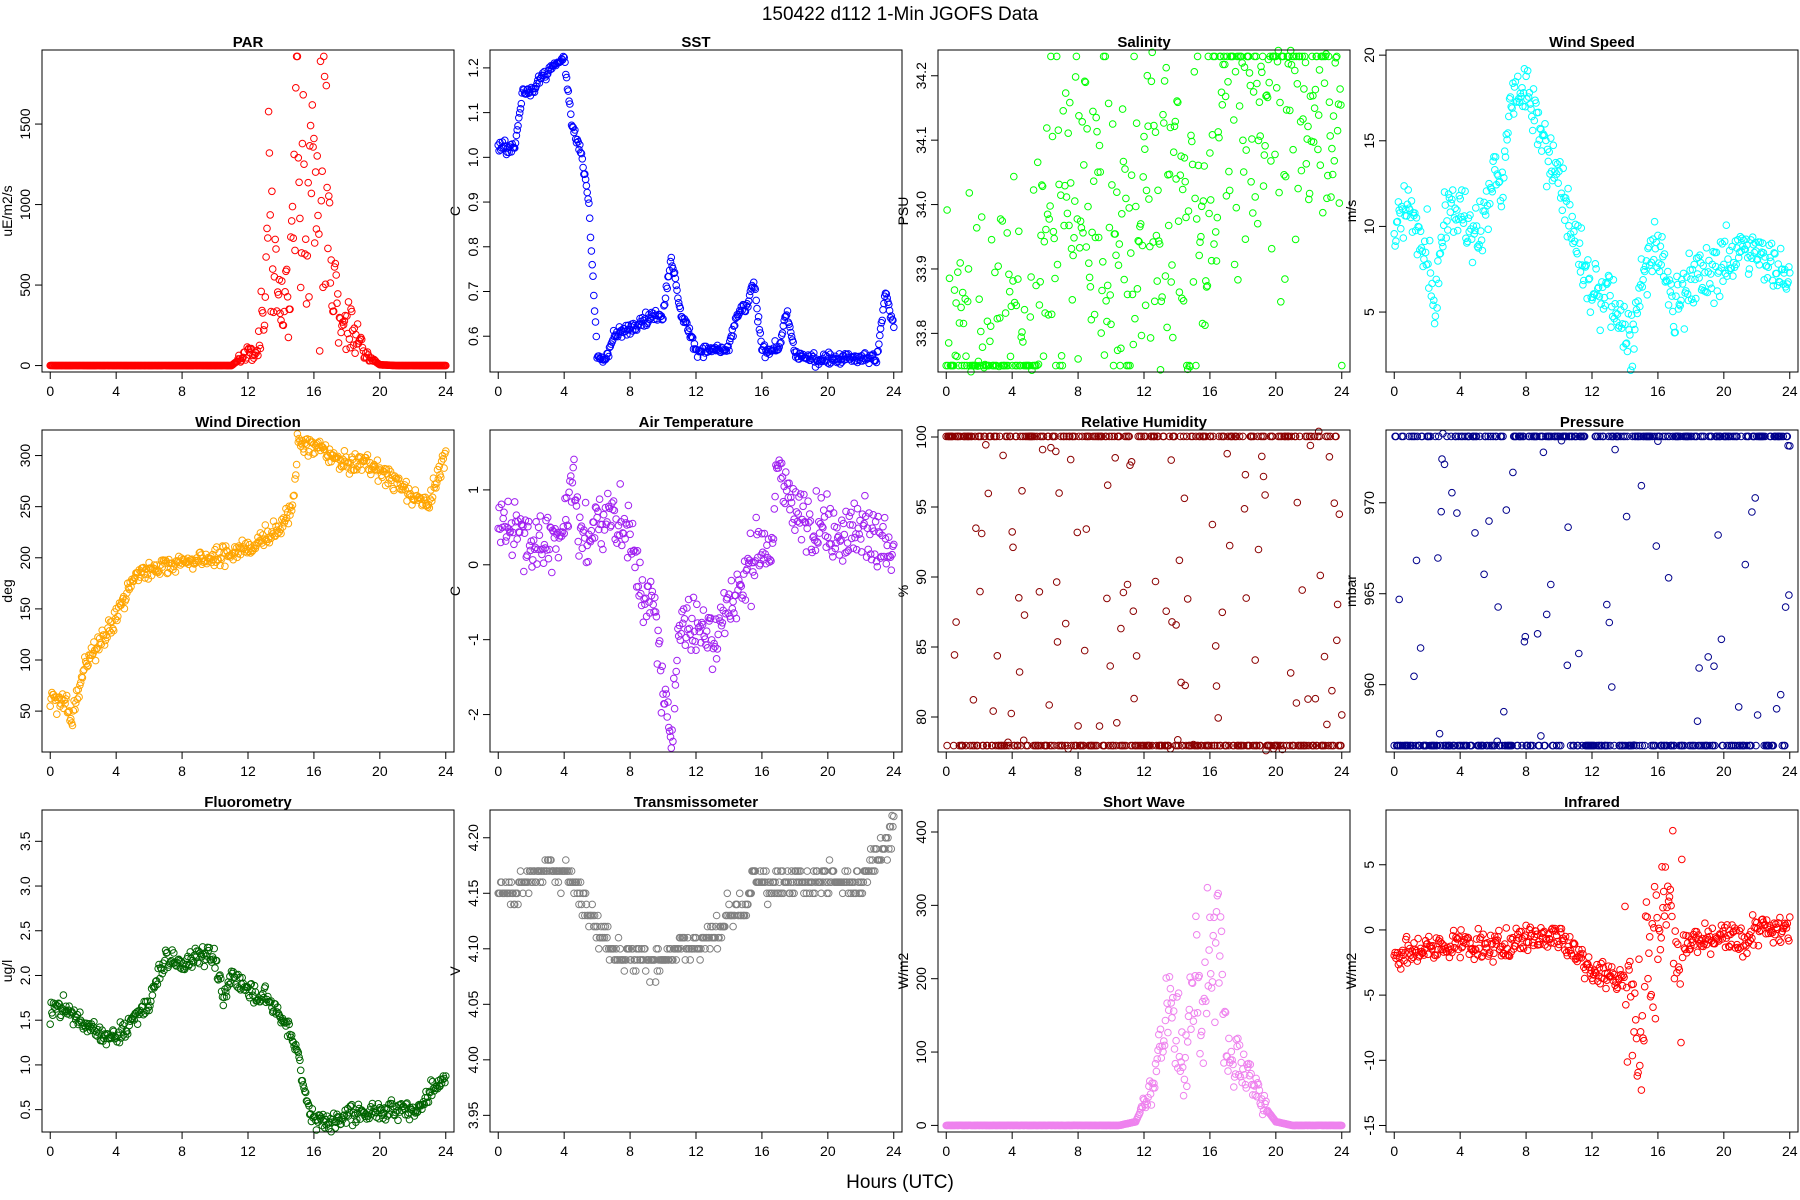  I want to click on x-tick-label: 12, so click(248, 391).